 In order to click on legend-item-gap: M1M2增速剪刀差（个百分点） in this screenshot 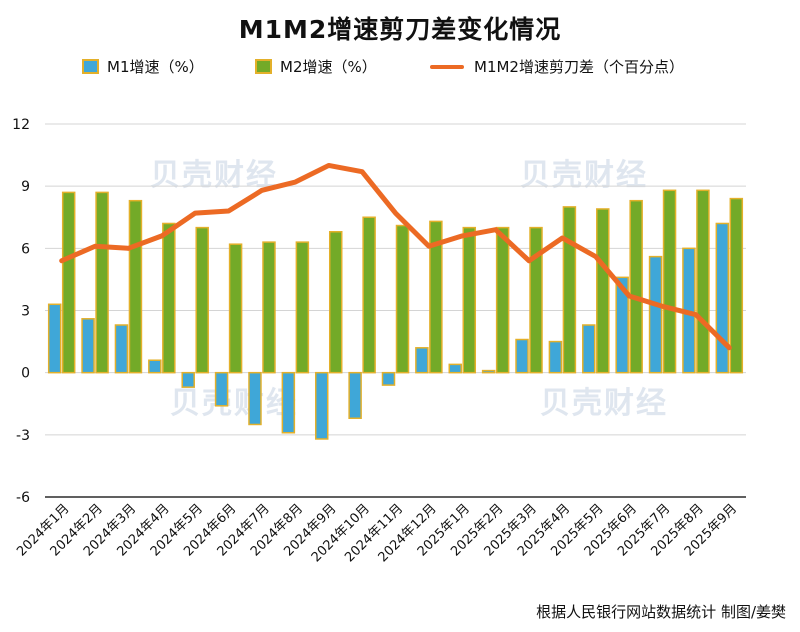, I will do `click(557, 66)`.